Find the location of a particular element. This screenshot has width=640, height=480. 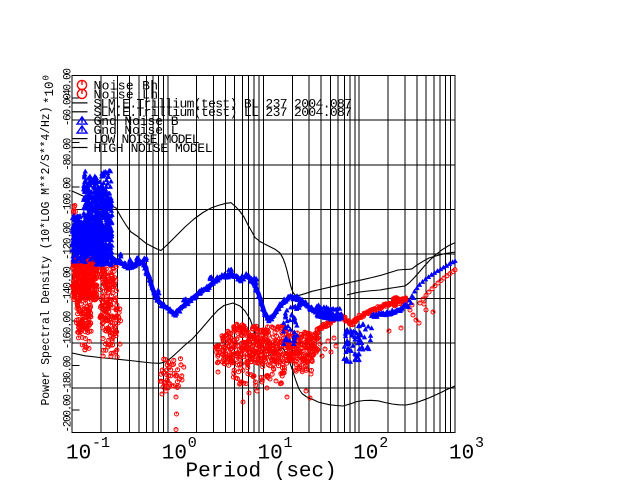

svg-text: Noise Lh is located at coordinates (126, 94).